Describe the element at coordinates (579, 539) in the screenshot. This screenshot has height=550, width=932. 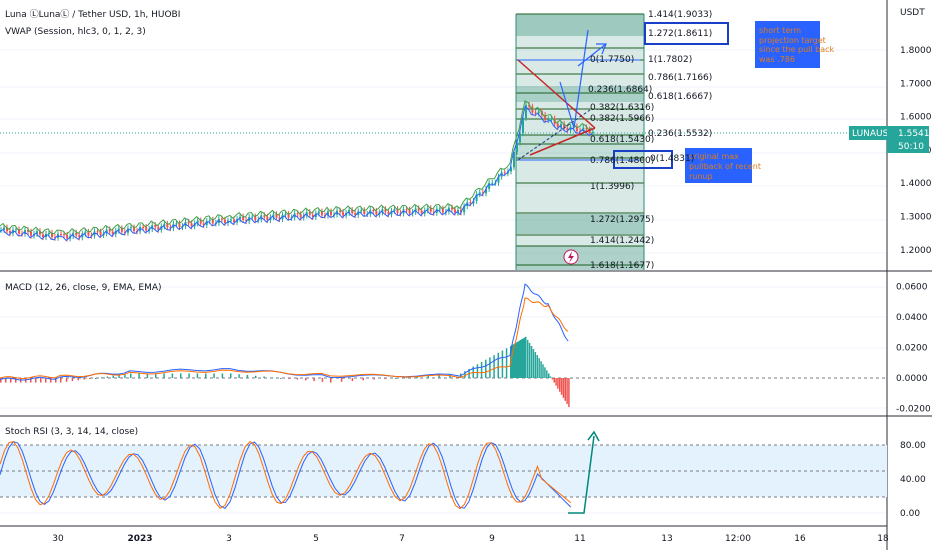
I see `time-tick-label: 11` at that location.